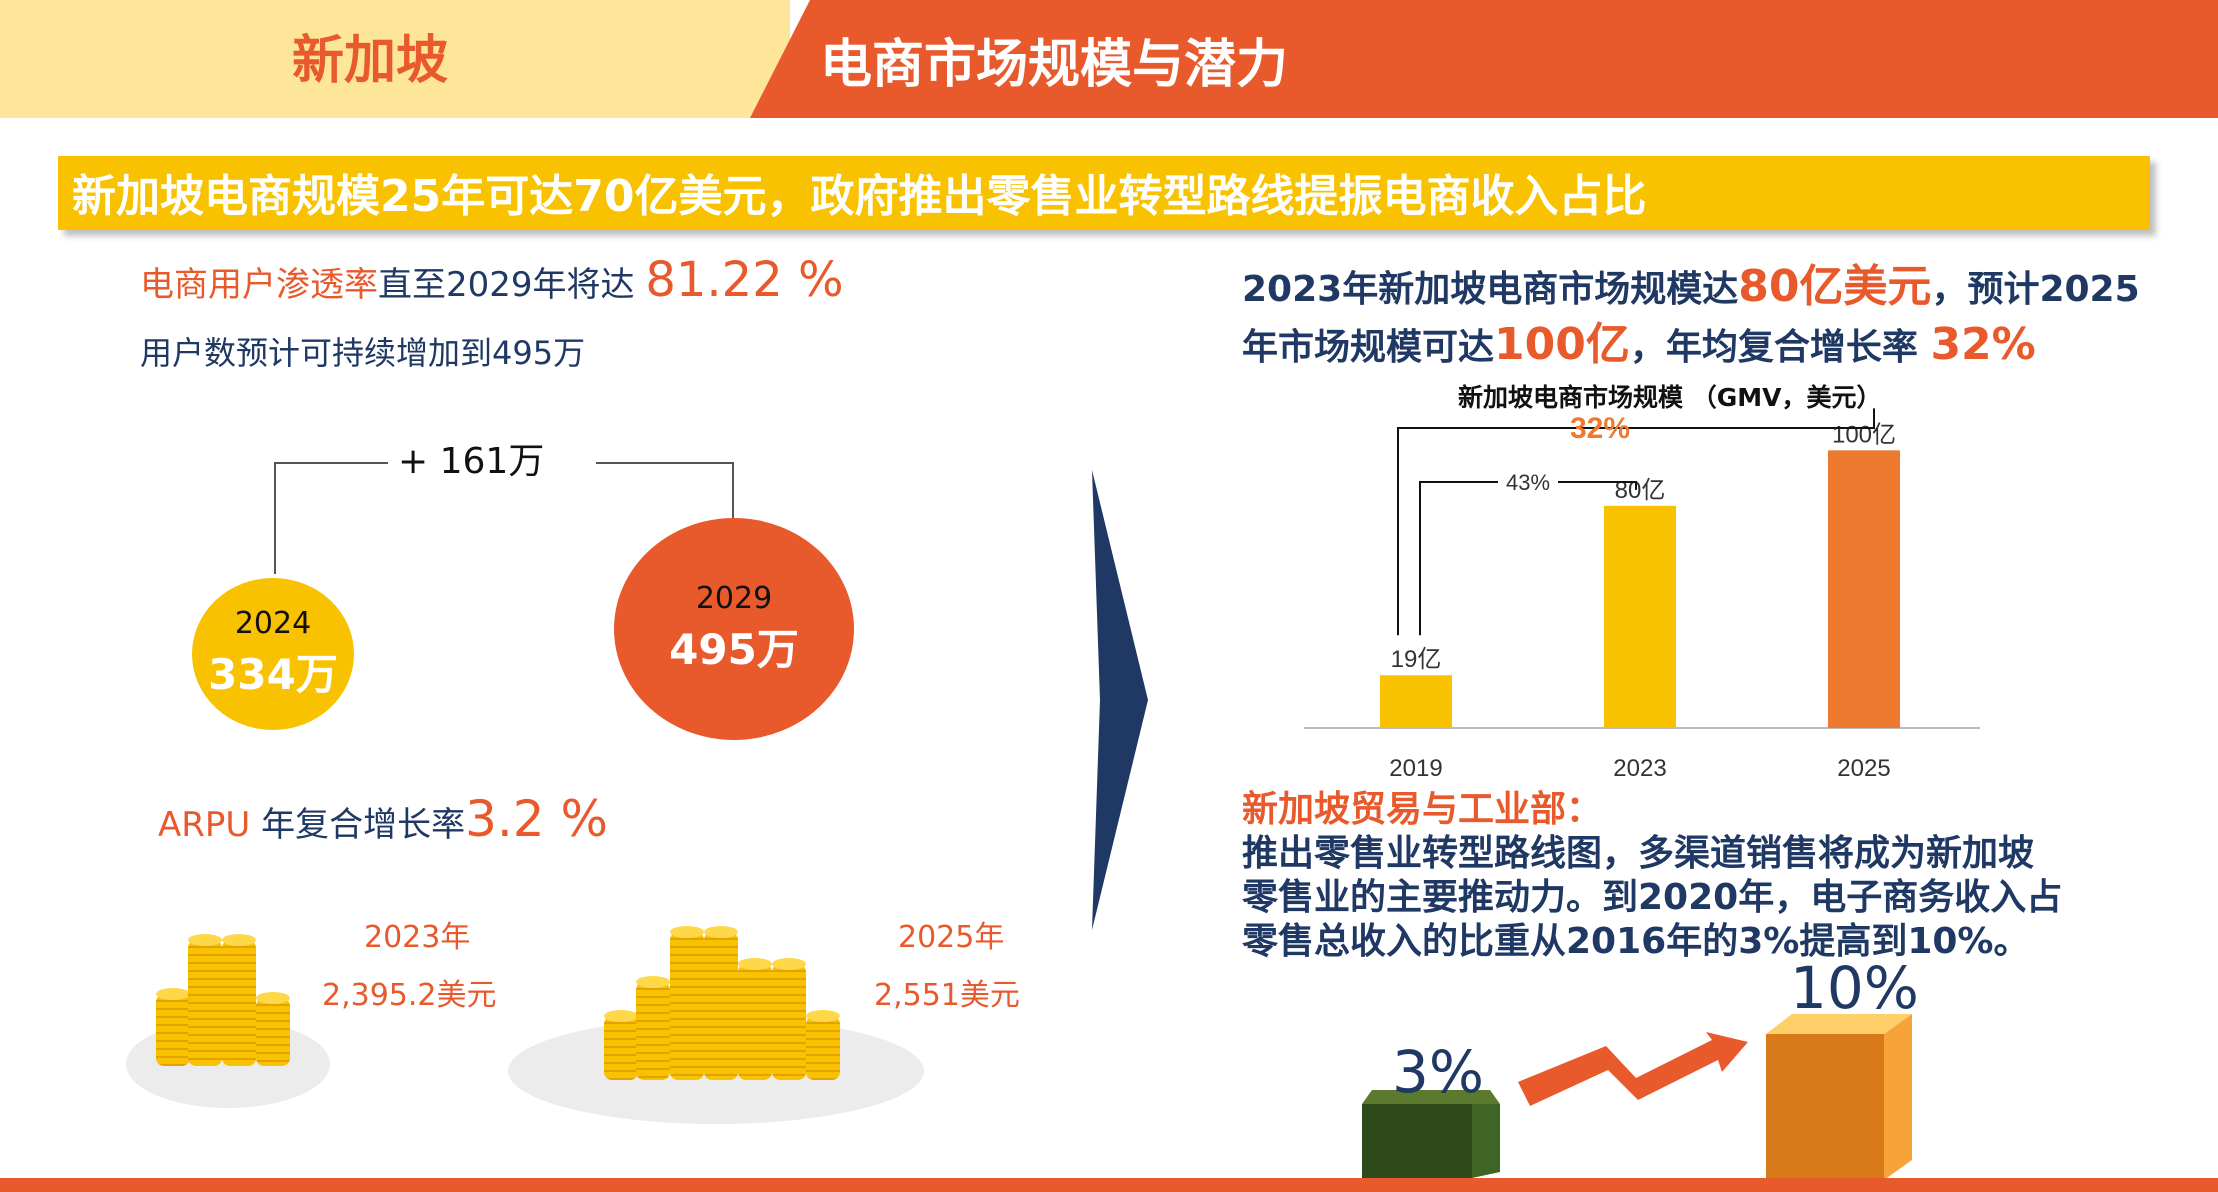 The width and height of the screenshot is (2218, 1192). What do you see at coordinates (225, 1000) in the screenshot?
I see `coin-pile-small-icon` at bounding box center [225, 1000].